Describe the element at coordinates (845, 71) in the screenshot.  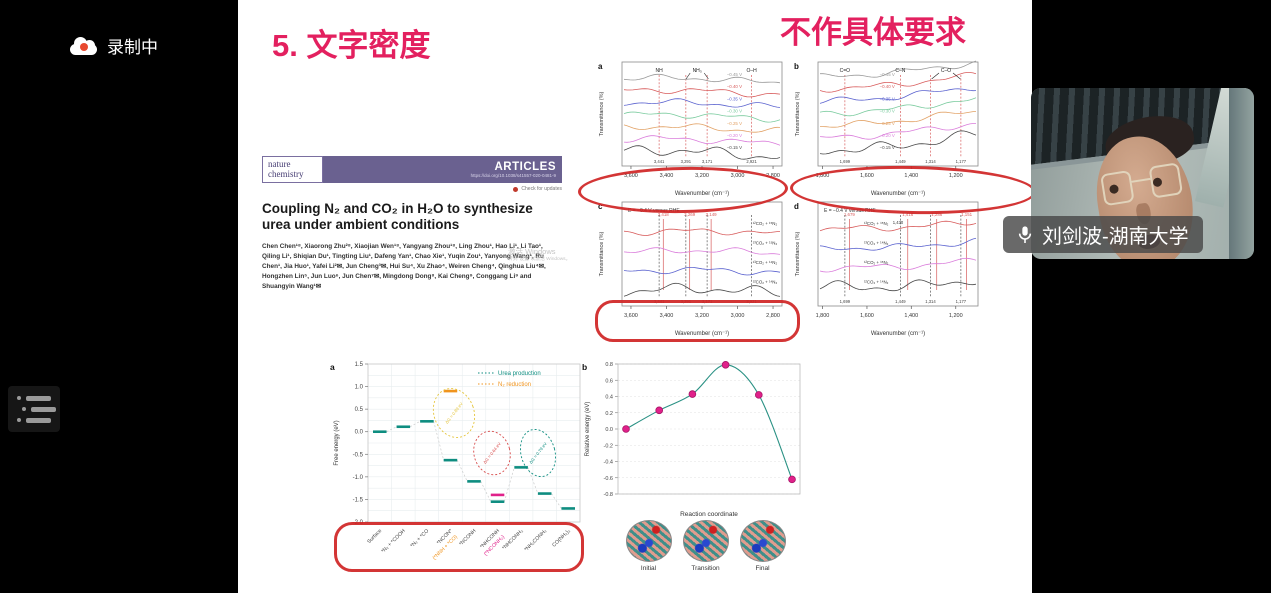
I see `svg-text: C=O` at that location.